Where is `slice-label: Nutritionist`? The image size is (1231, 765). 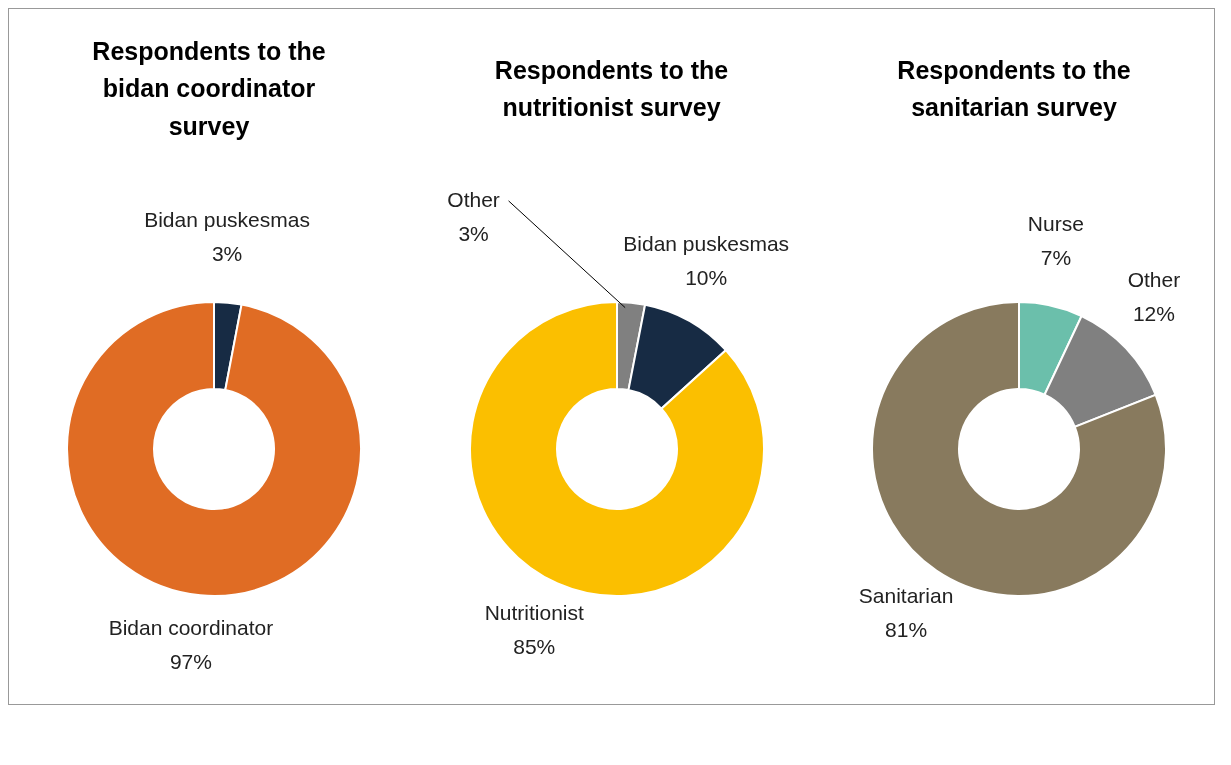 slice-label: Nutritionist is located at coordinates (534, 612).